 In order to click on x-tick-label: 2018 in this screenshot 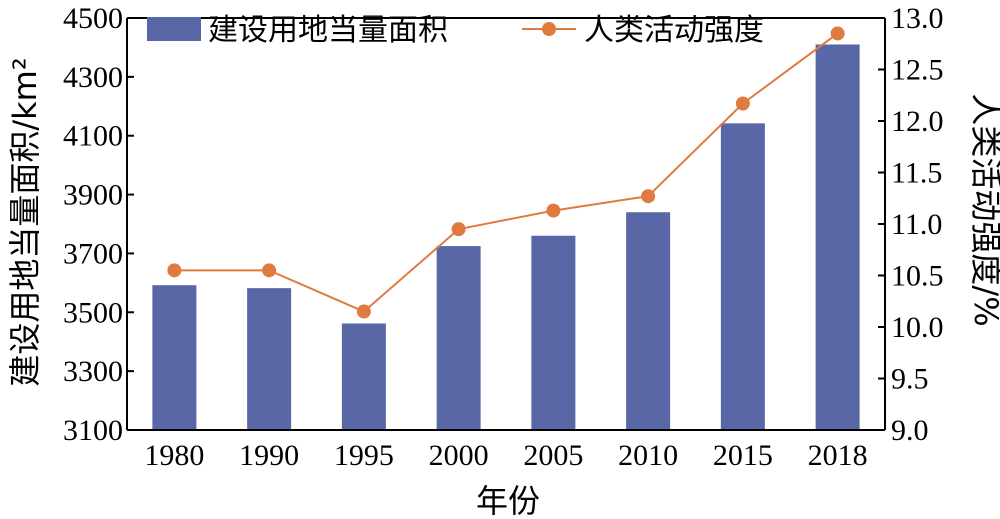, I will do `click(838, 455)`.